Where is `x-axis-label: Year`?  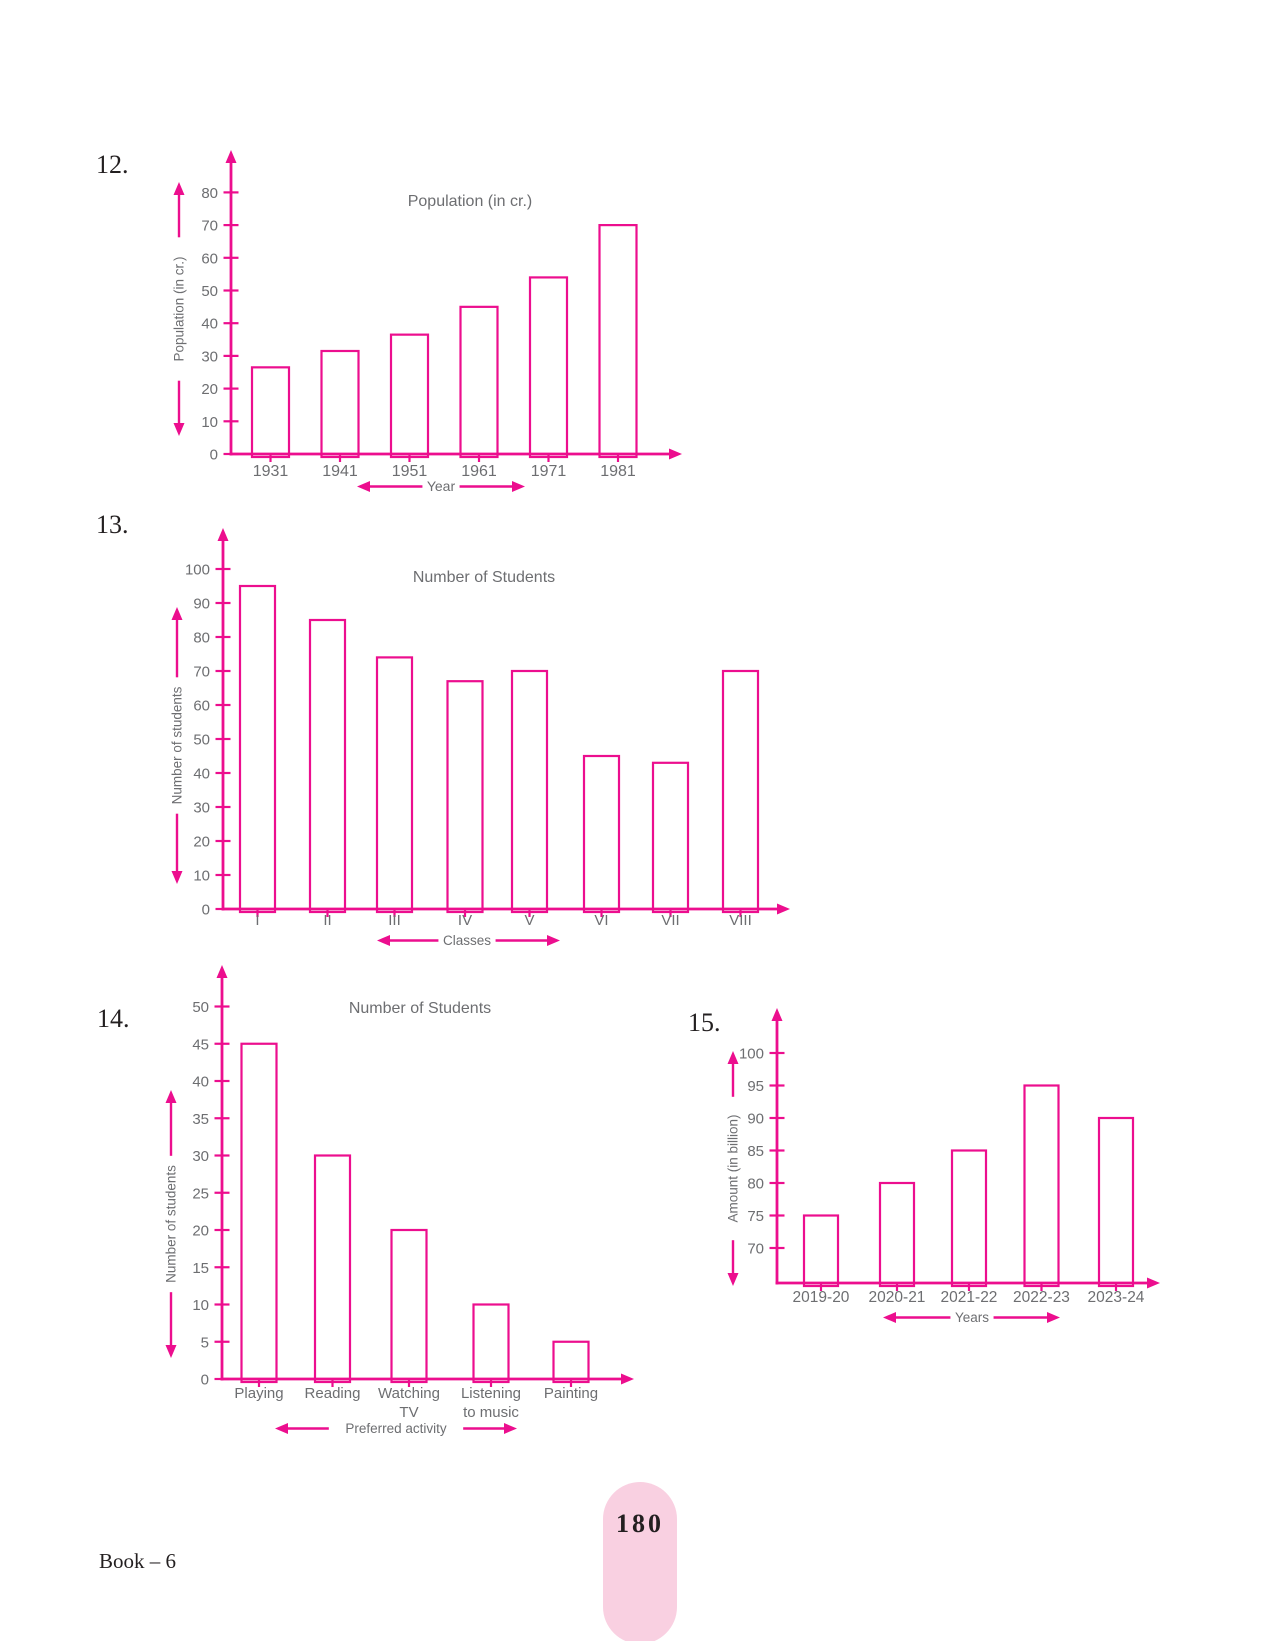 x-axis-label: Year is located at coordinates (441, 486).